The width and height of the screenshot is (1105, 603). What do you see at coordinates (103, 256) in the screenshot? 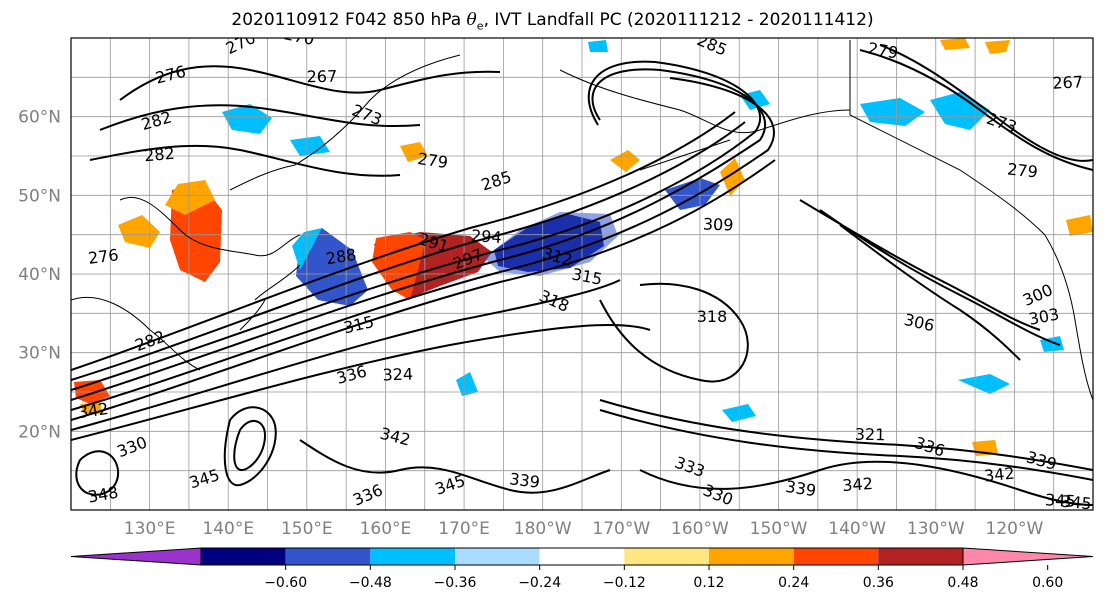
I see `contour-label: 276` at bounding box center [103, 256].